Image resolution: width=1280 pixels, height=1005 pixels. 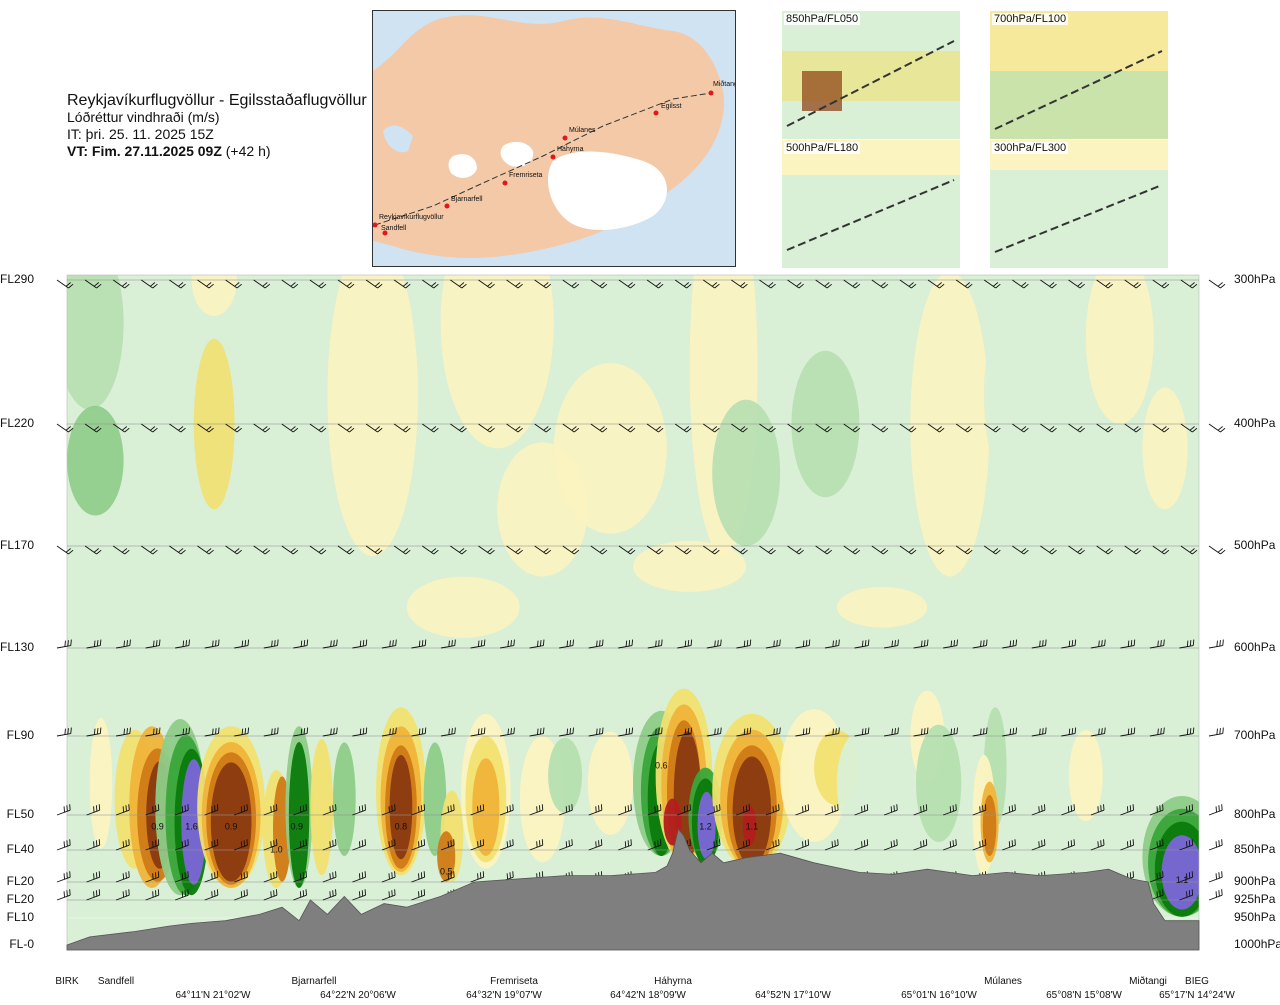 I want to click on map-station-label: Háhyrna, so click(x=570, y=149).